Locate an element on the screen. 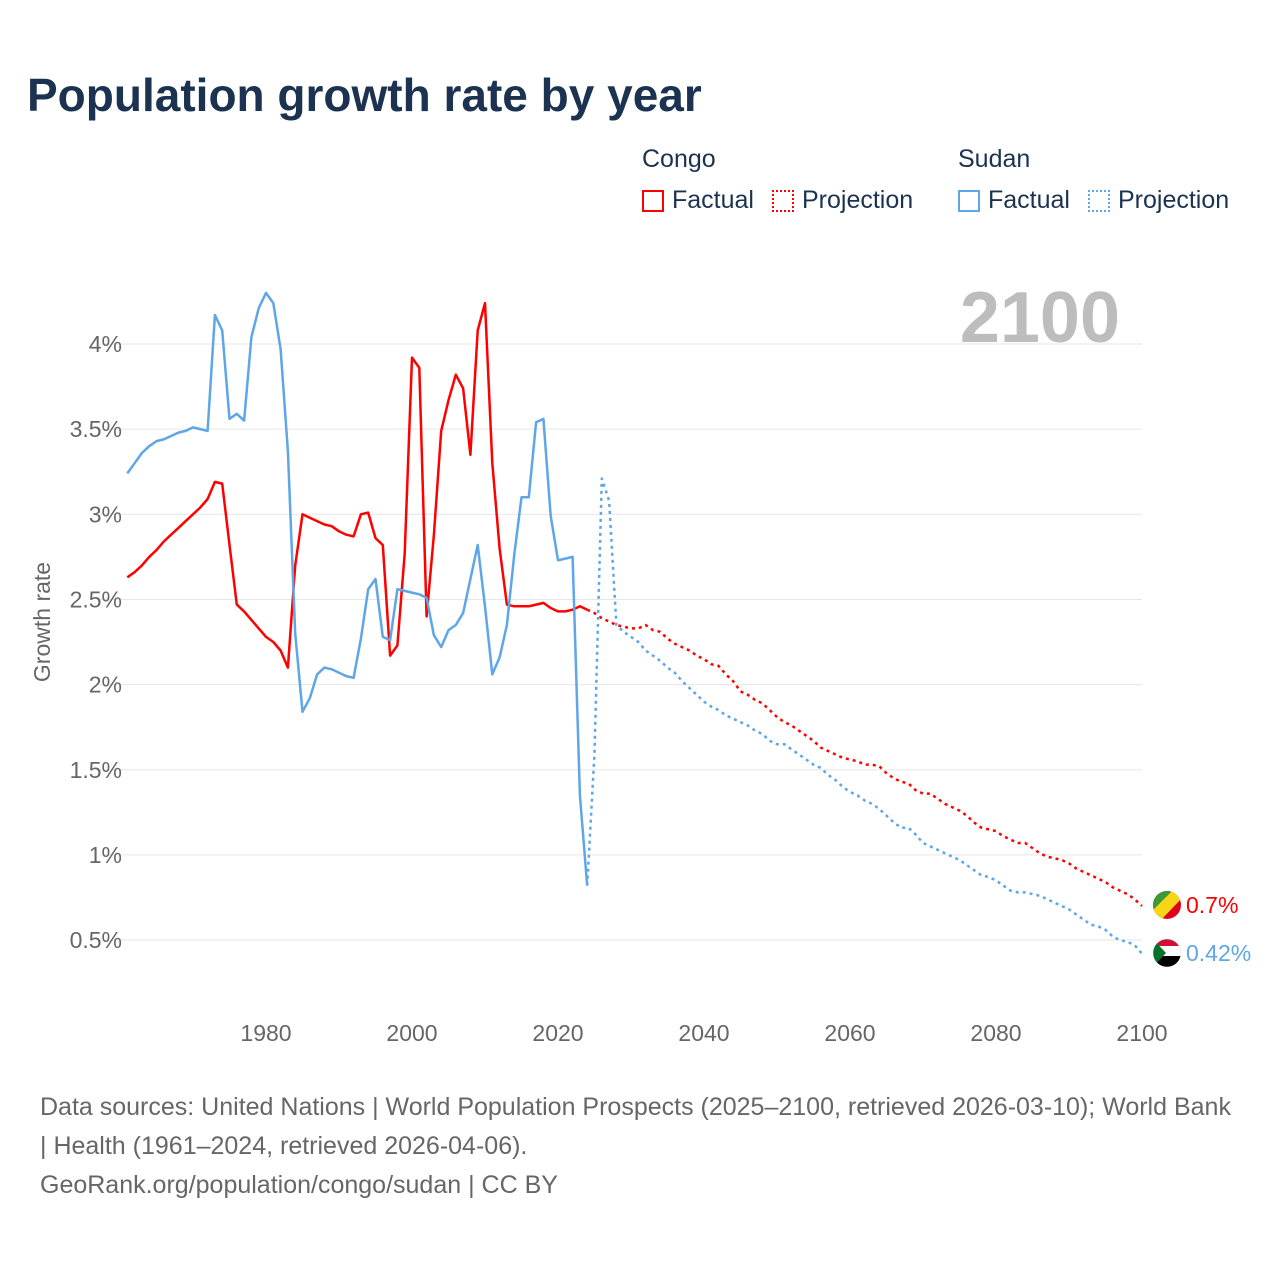 This screenshot has height=1280, width=1280. x-tick-label: 2040 is located at coordinates (703, 1033).